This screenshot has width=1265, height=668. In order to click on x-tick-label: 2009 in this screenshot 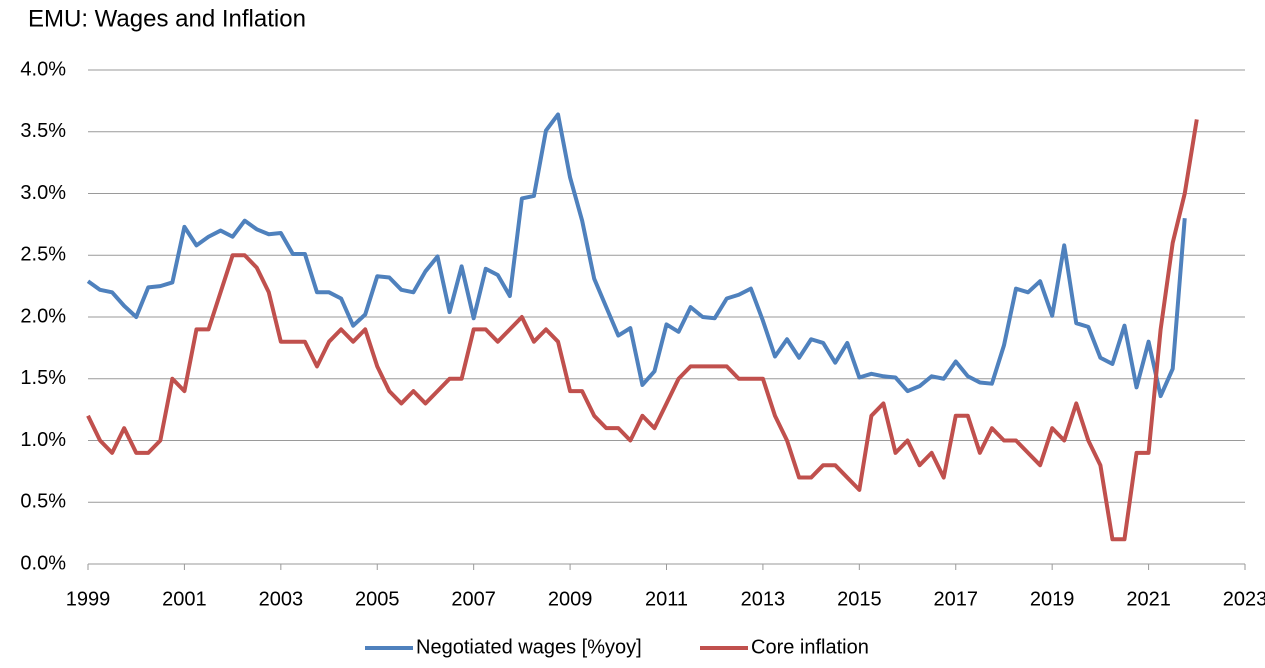, I will do `click(570, 599)`.